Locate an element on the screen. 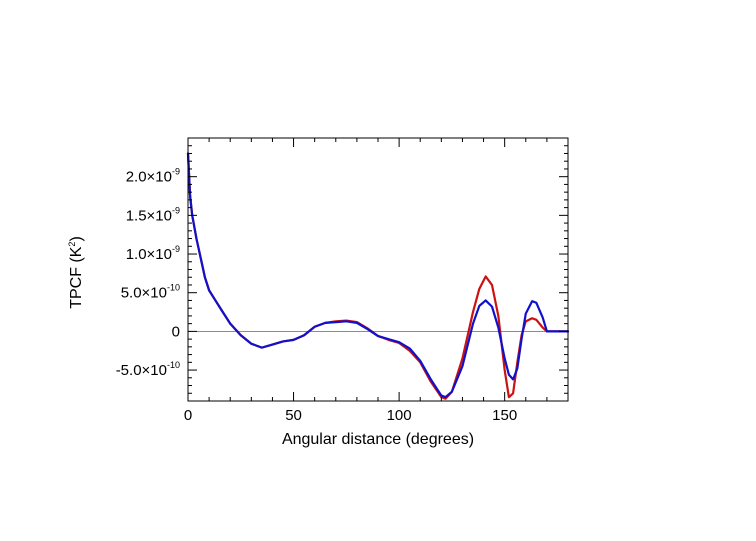  y-tick-label: 2.0×10⁻⁹ is located at coordinates (153, 176).